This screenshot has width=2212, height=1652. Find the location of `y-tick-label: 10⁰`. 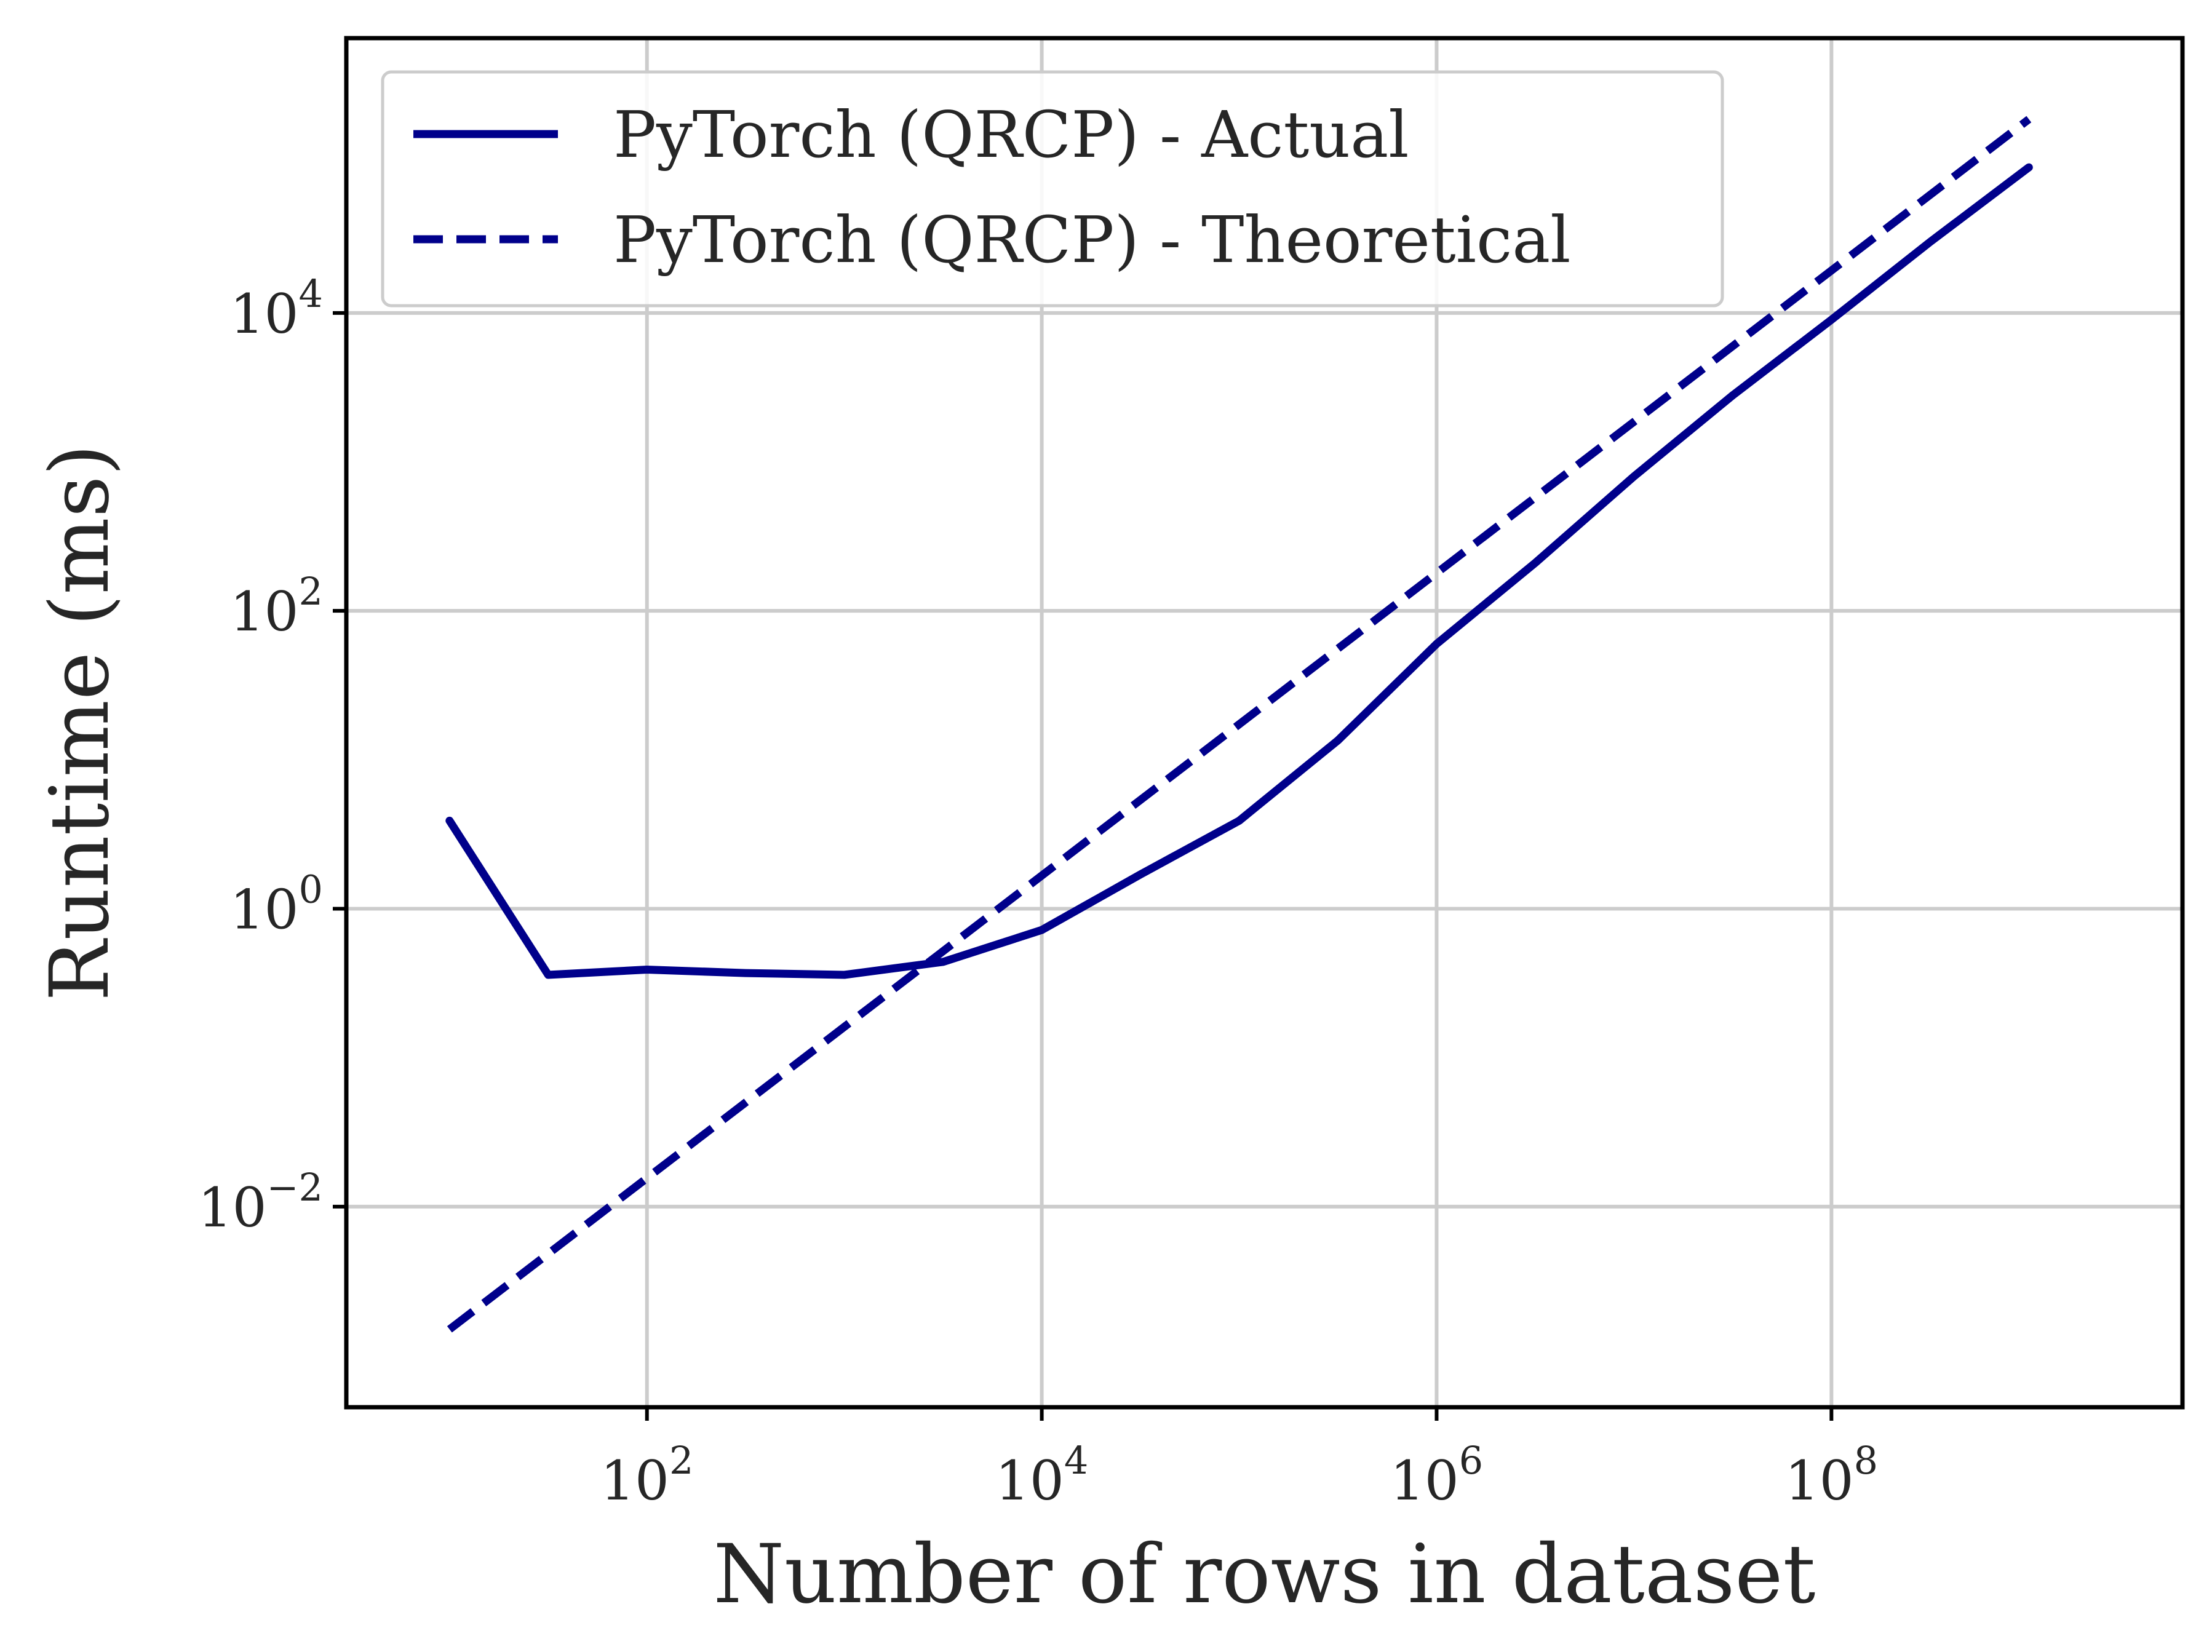

y-tick-label: 10⁰ is located at coordinates (276, 904).